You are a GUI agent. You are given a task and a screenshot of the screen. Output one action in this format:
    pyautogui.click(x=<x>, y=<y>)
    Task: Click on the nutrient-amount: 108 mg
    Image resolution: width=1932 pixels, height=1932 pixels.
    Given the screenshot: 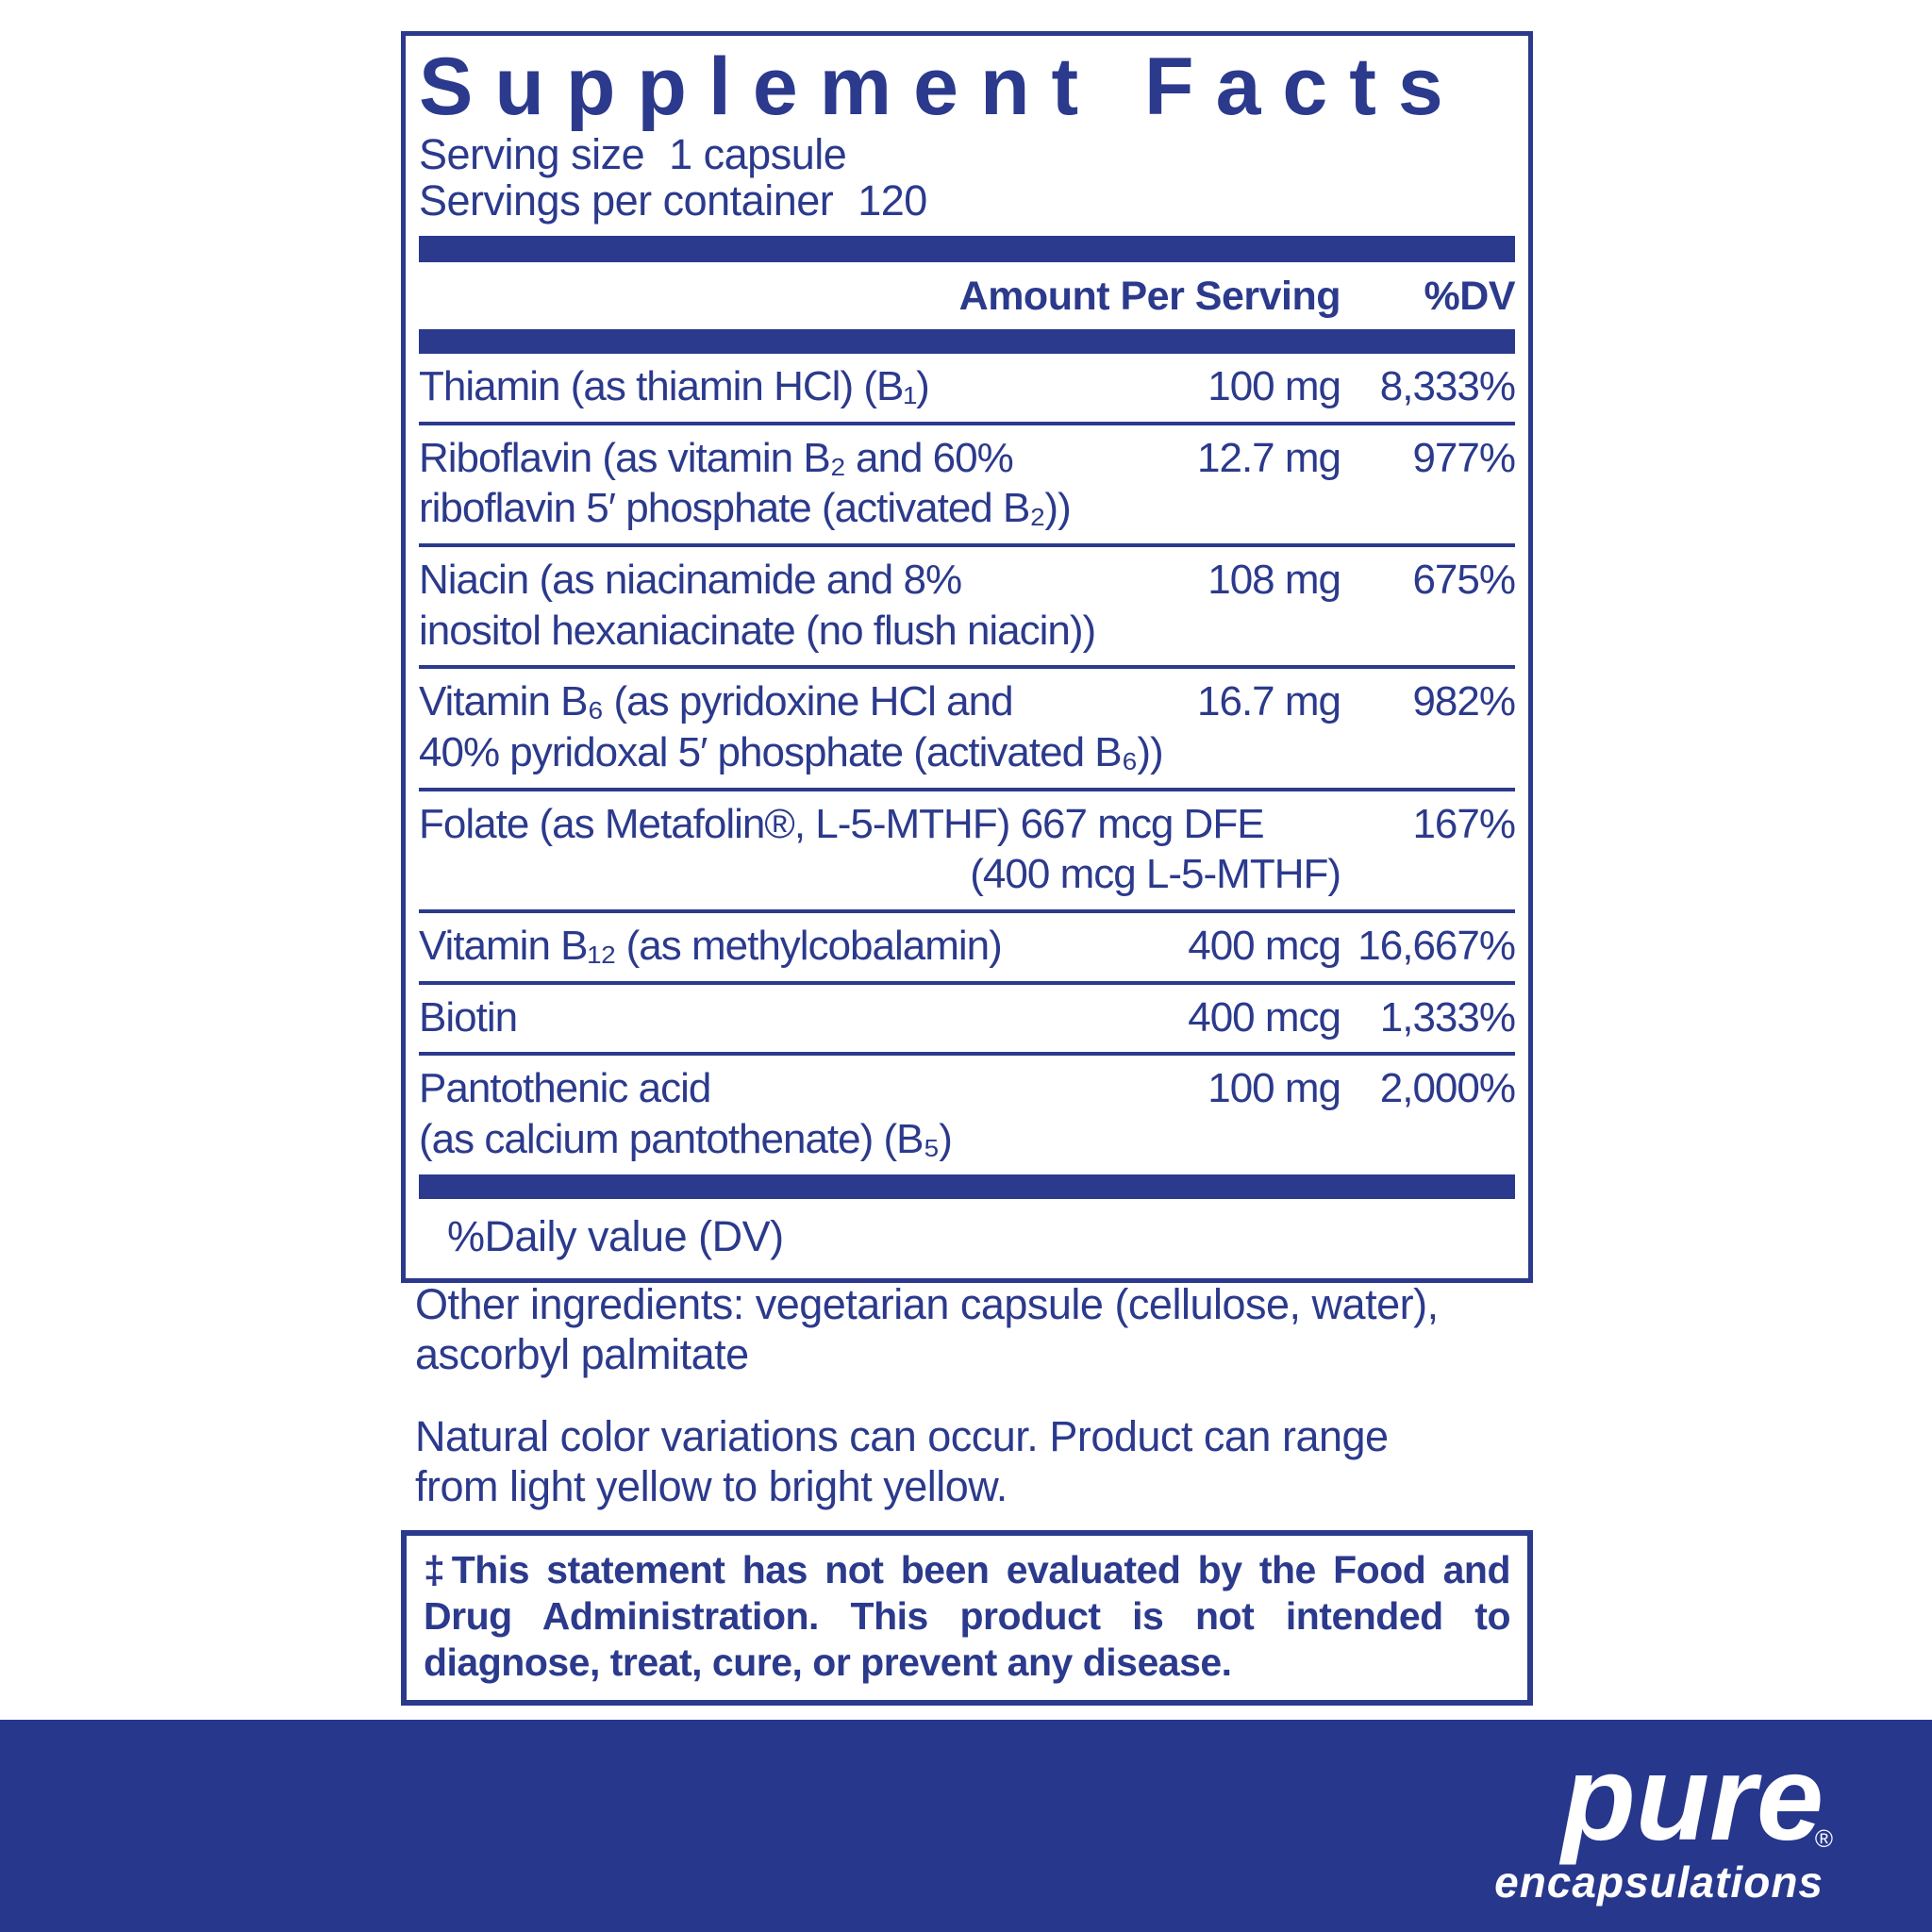 What is the action you would take?
    pyautogui.click(x=1275, y=579)
    